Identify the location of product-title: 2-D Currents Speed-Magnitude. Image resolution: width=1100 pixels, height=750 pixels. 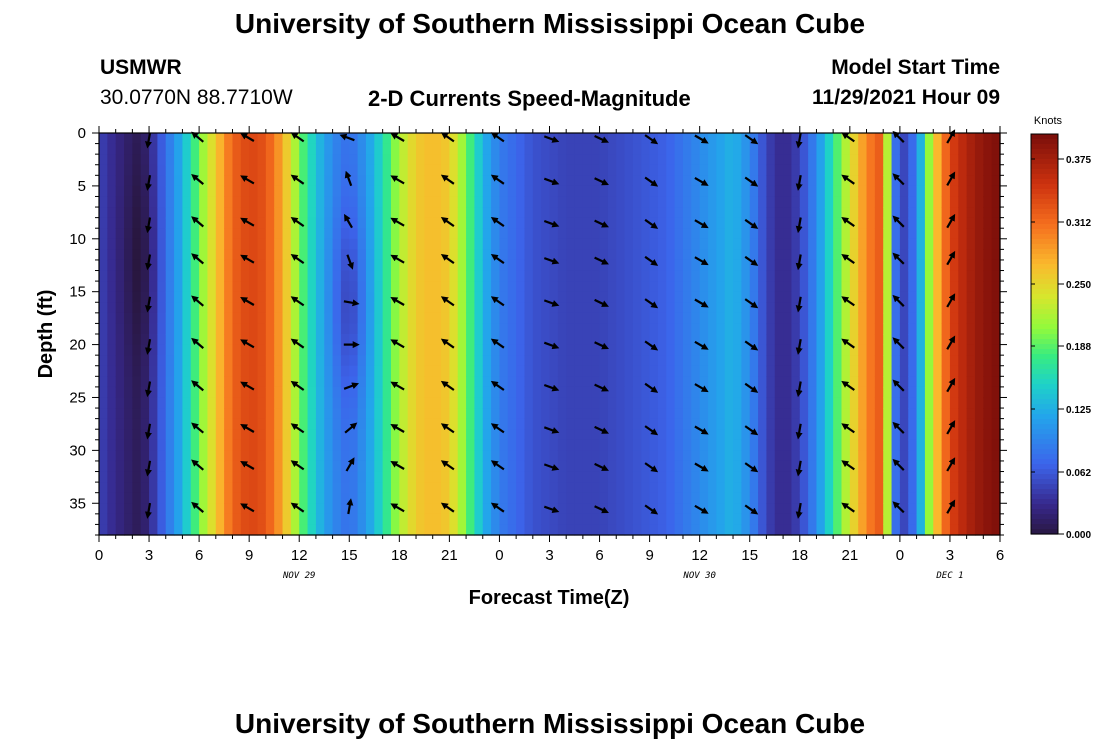
(529, 98).